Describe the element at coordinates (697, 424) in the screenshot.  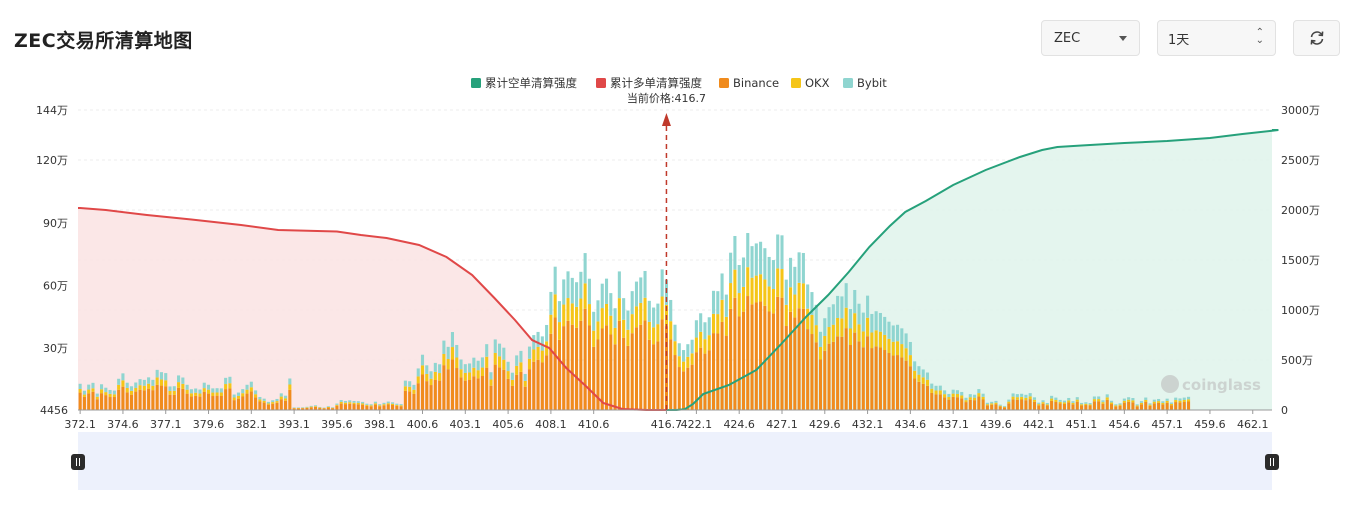
I see `x-tick-label: 422.1` at that location.